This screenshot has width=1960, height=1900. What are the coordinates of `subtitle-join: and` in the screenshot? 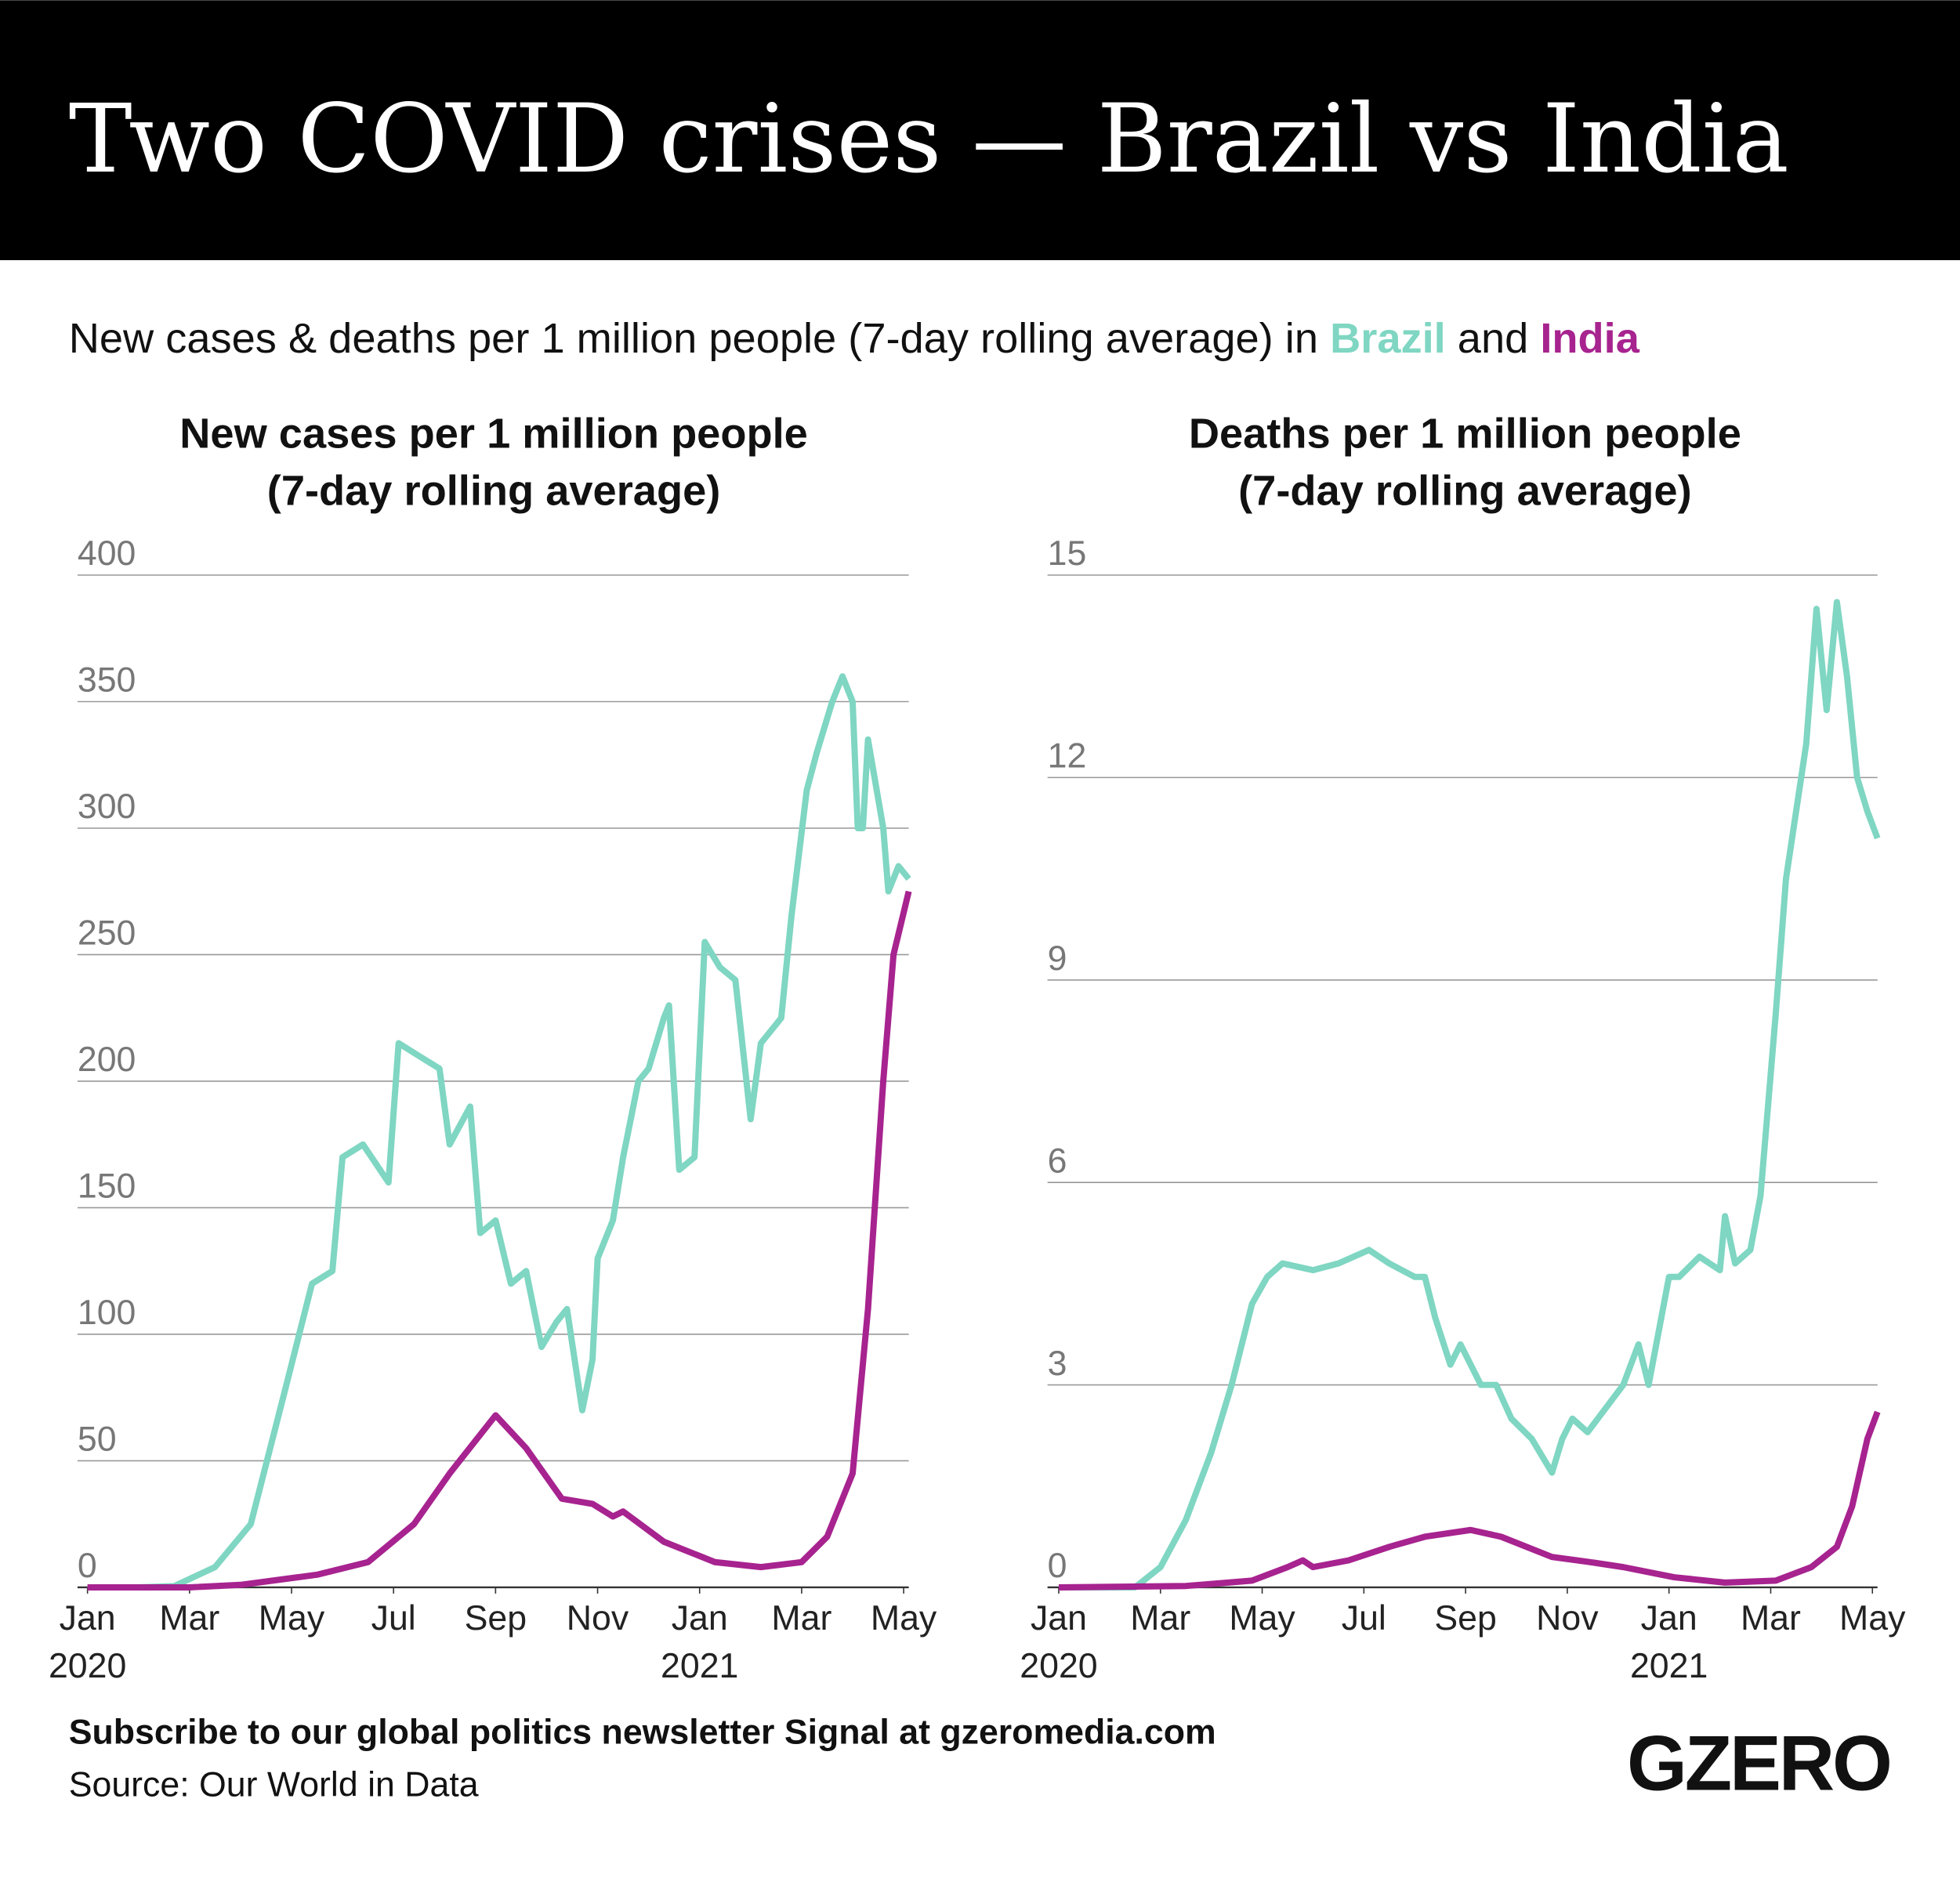 It's located at (1493, 338).